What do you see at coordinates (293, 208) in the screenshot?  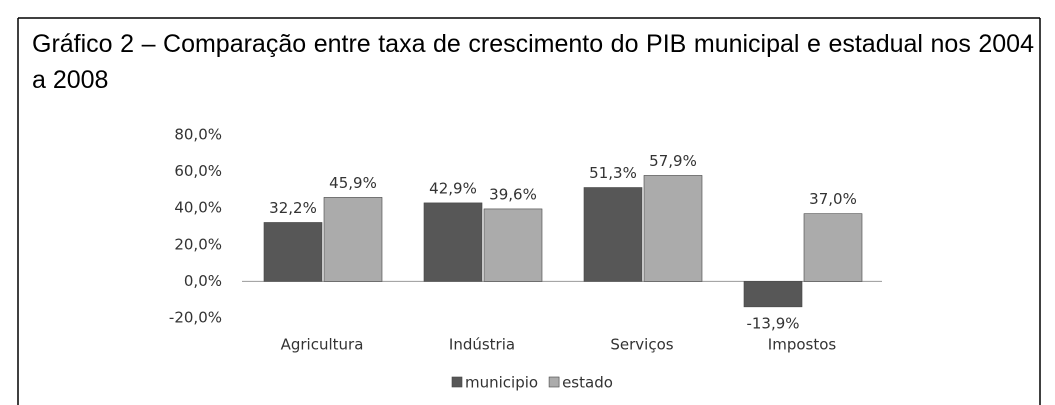 I see `value-label: 32,2%` at bounding box center [293, 208].